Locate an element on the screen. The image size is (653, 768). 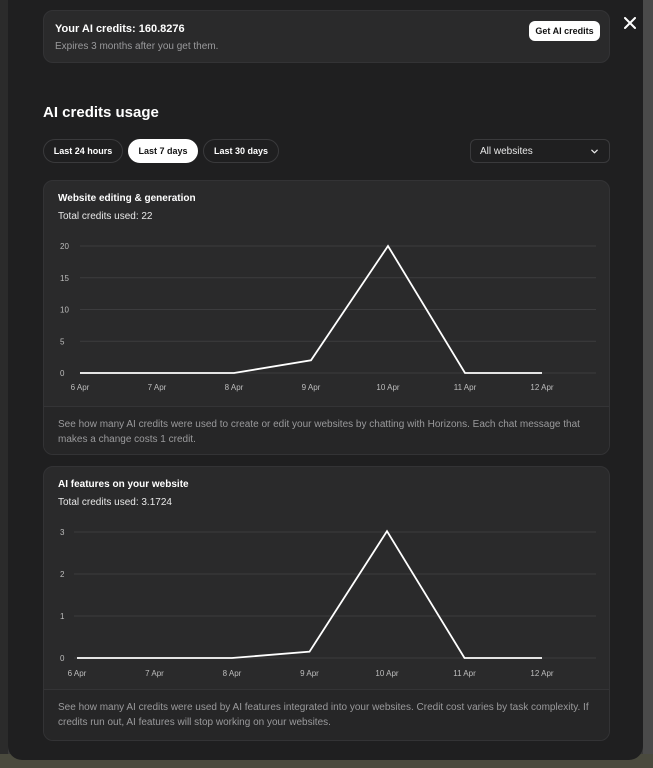
card-title: AI features on your website is located at coordinates (123, 484).